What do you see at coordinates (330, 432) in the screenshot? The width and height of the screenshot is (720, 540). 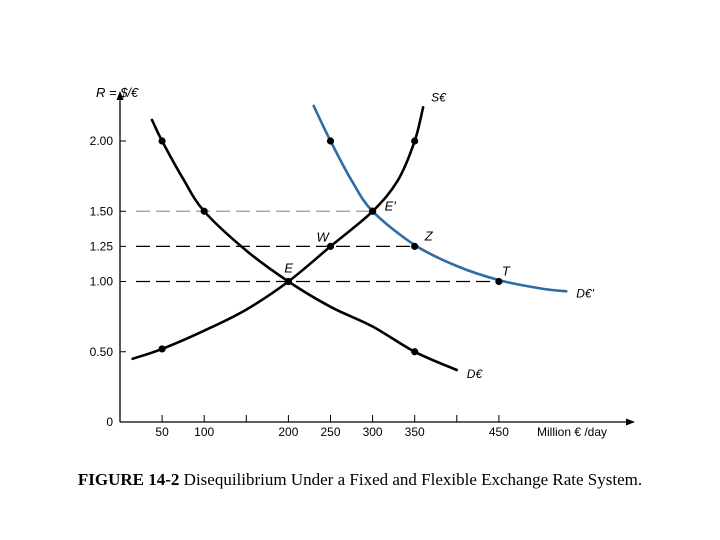 I see `x-tick-label: 250` at bounding box center [330, 432].